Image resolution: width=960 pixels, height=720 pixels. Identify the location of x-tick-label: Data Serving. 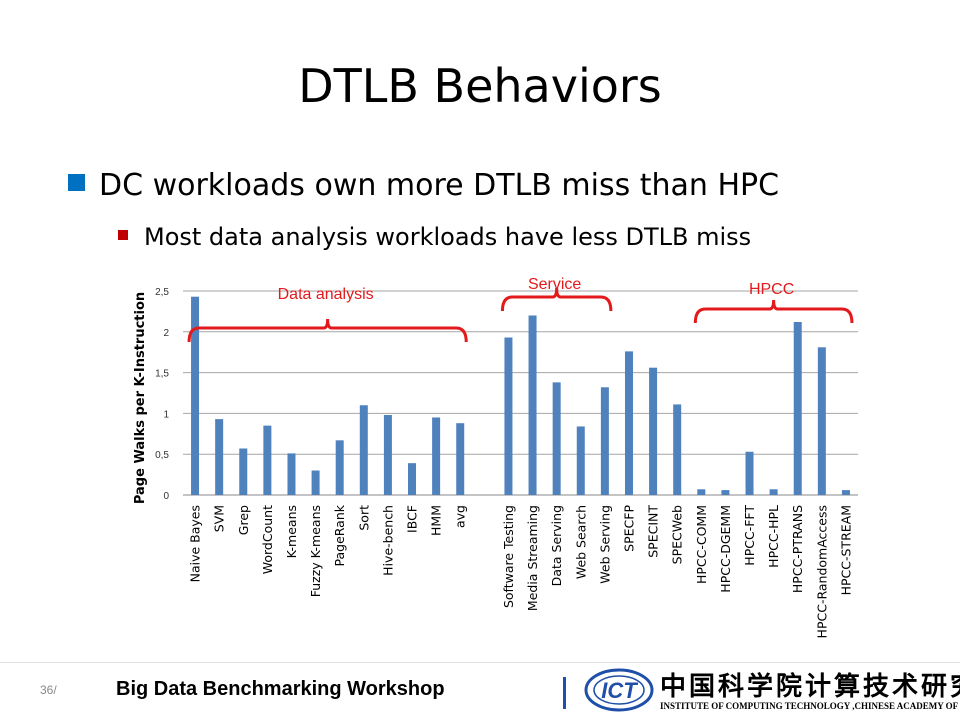
(556, 545).